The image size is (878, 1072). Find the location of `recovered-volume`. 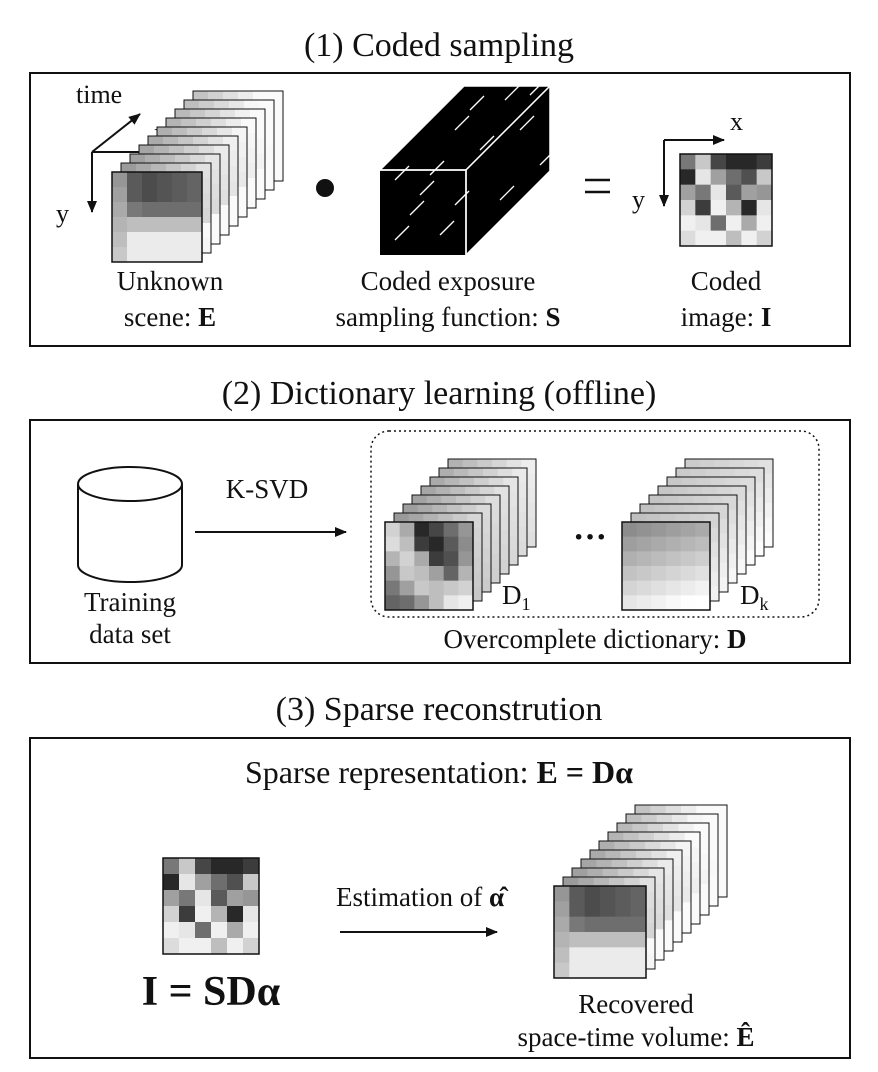

recovered-volume is located at coordinates (640, 891).